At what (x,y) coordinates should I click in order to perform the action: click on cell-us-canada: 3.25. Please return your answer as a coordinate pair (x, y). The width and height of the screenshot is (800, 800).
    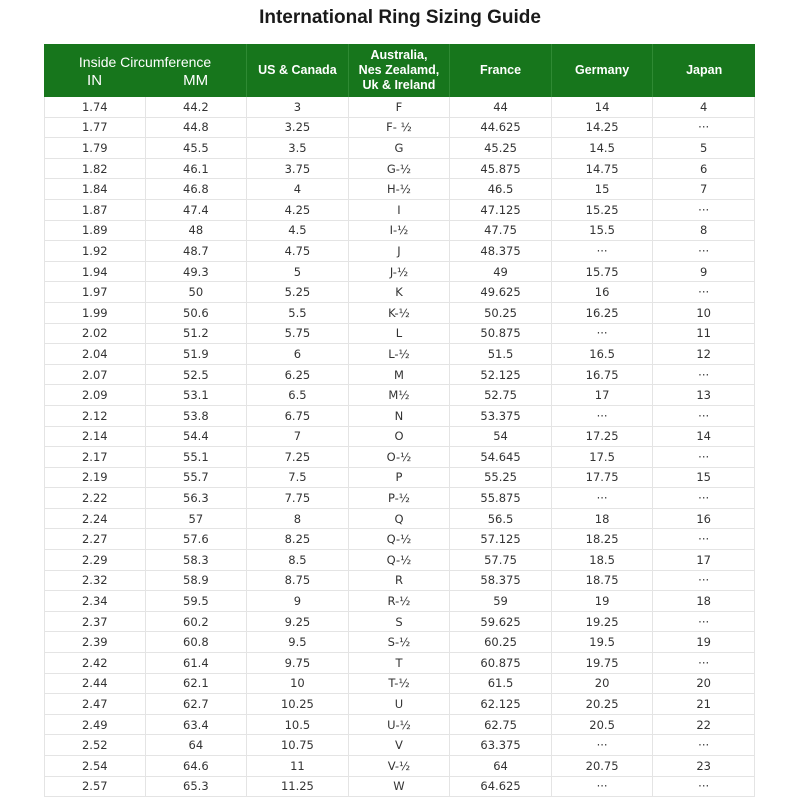
    Looking at the image, I should click on (298, 127).